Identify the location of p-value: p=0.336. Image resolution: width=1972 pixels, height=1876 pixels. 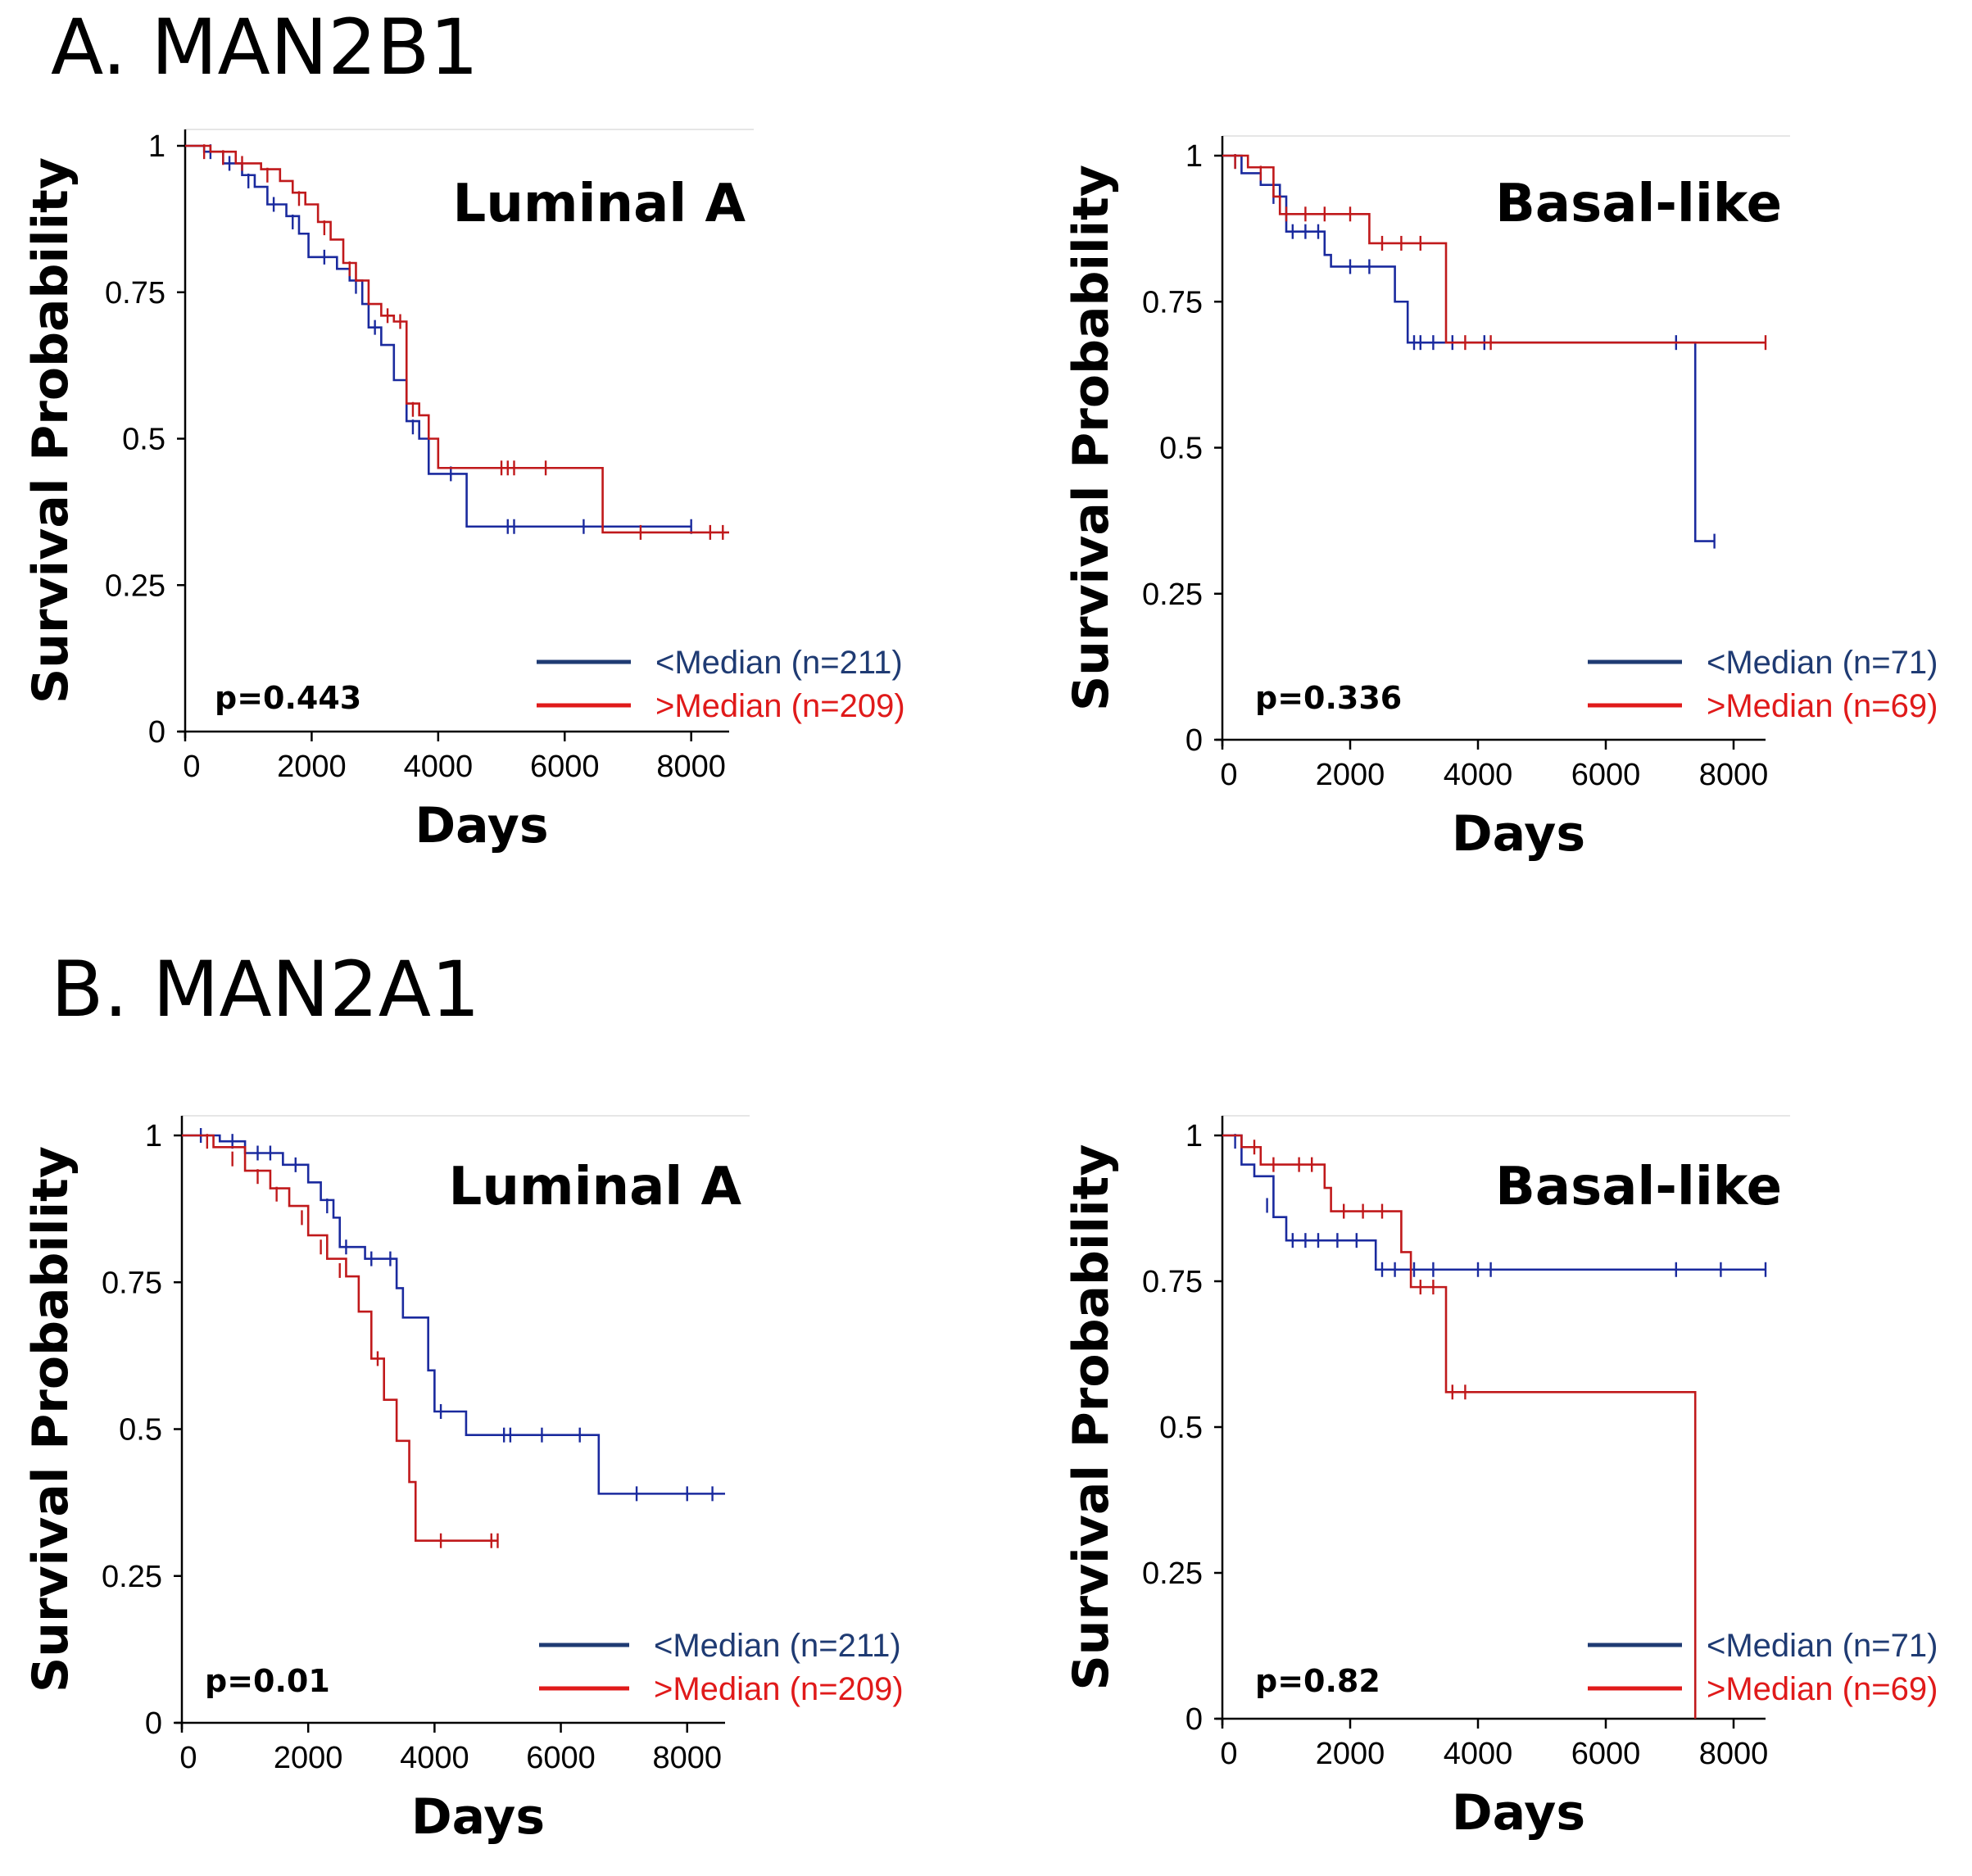
(1328, 698).